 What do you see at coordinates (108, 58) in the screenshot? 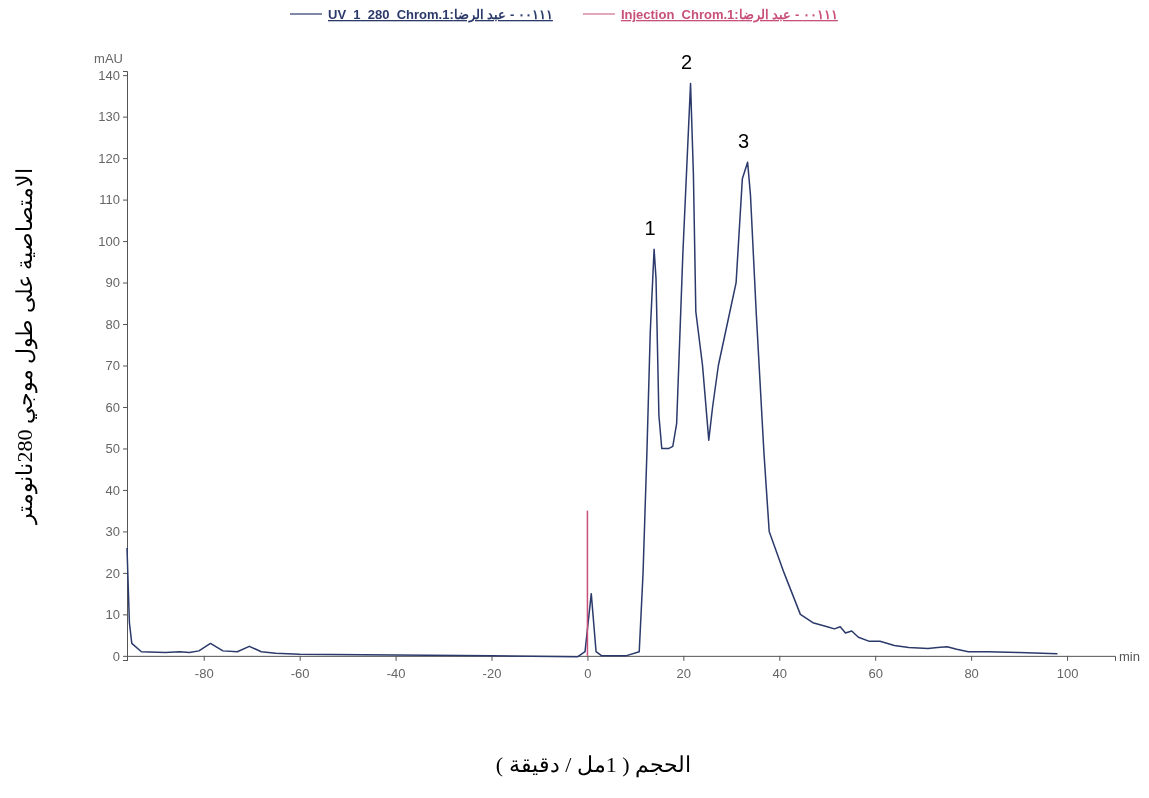
I see `text: mAU` at bounding box center [108, 58].